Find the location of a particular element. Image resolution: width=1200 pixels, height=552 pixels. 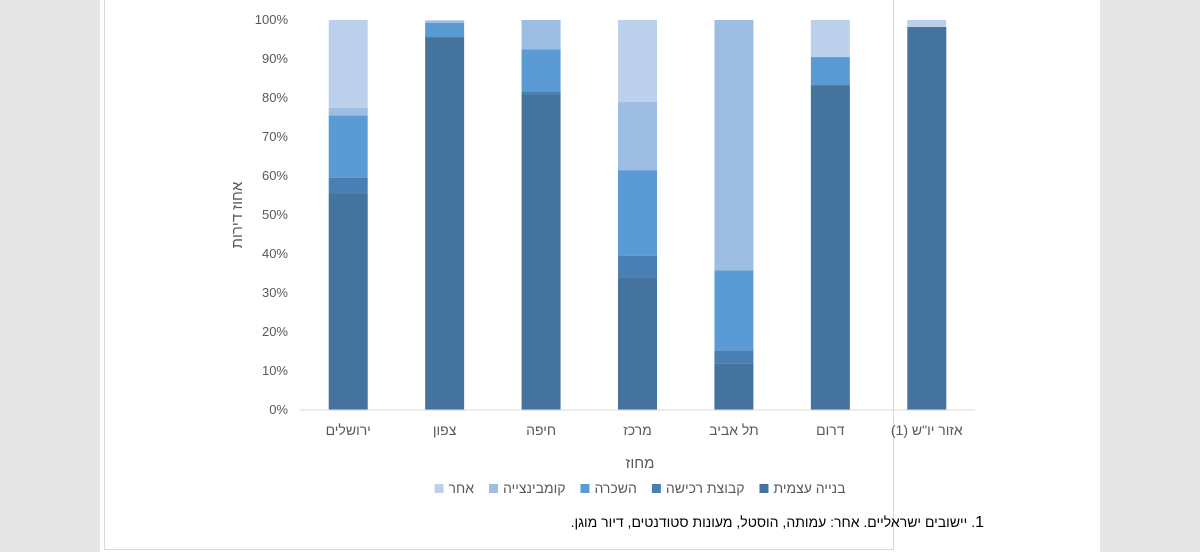

legend-label: קבוצת רכישה is located at coordinates (705, 488).